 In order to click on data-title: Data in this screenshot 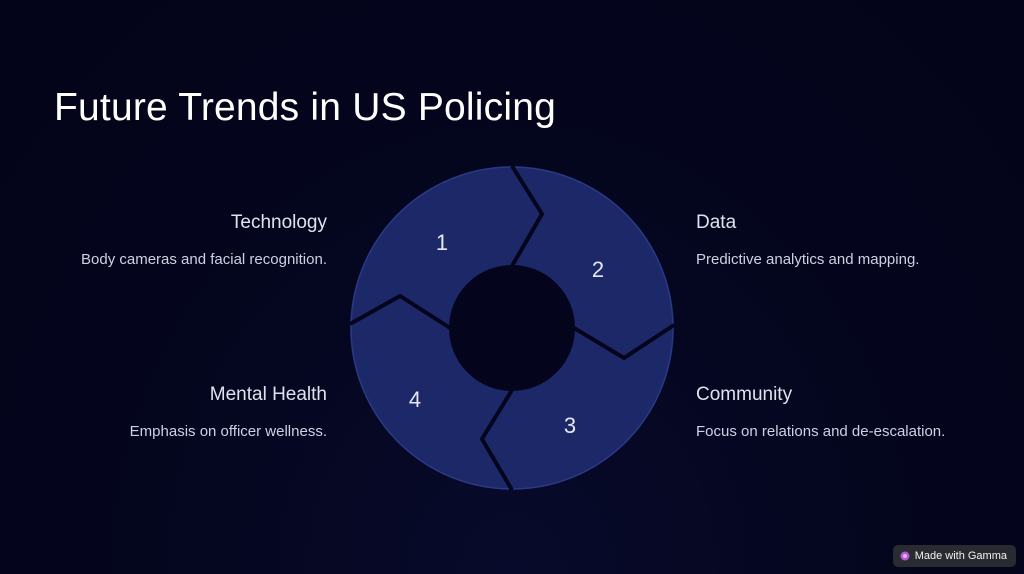, I will do `click(716, 222)`.